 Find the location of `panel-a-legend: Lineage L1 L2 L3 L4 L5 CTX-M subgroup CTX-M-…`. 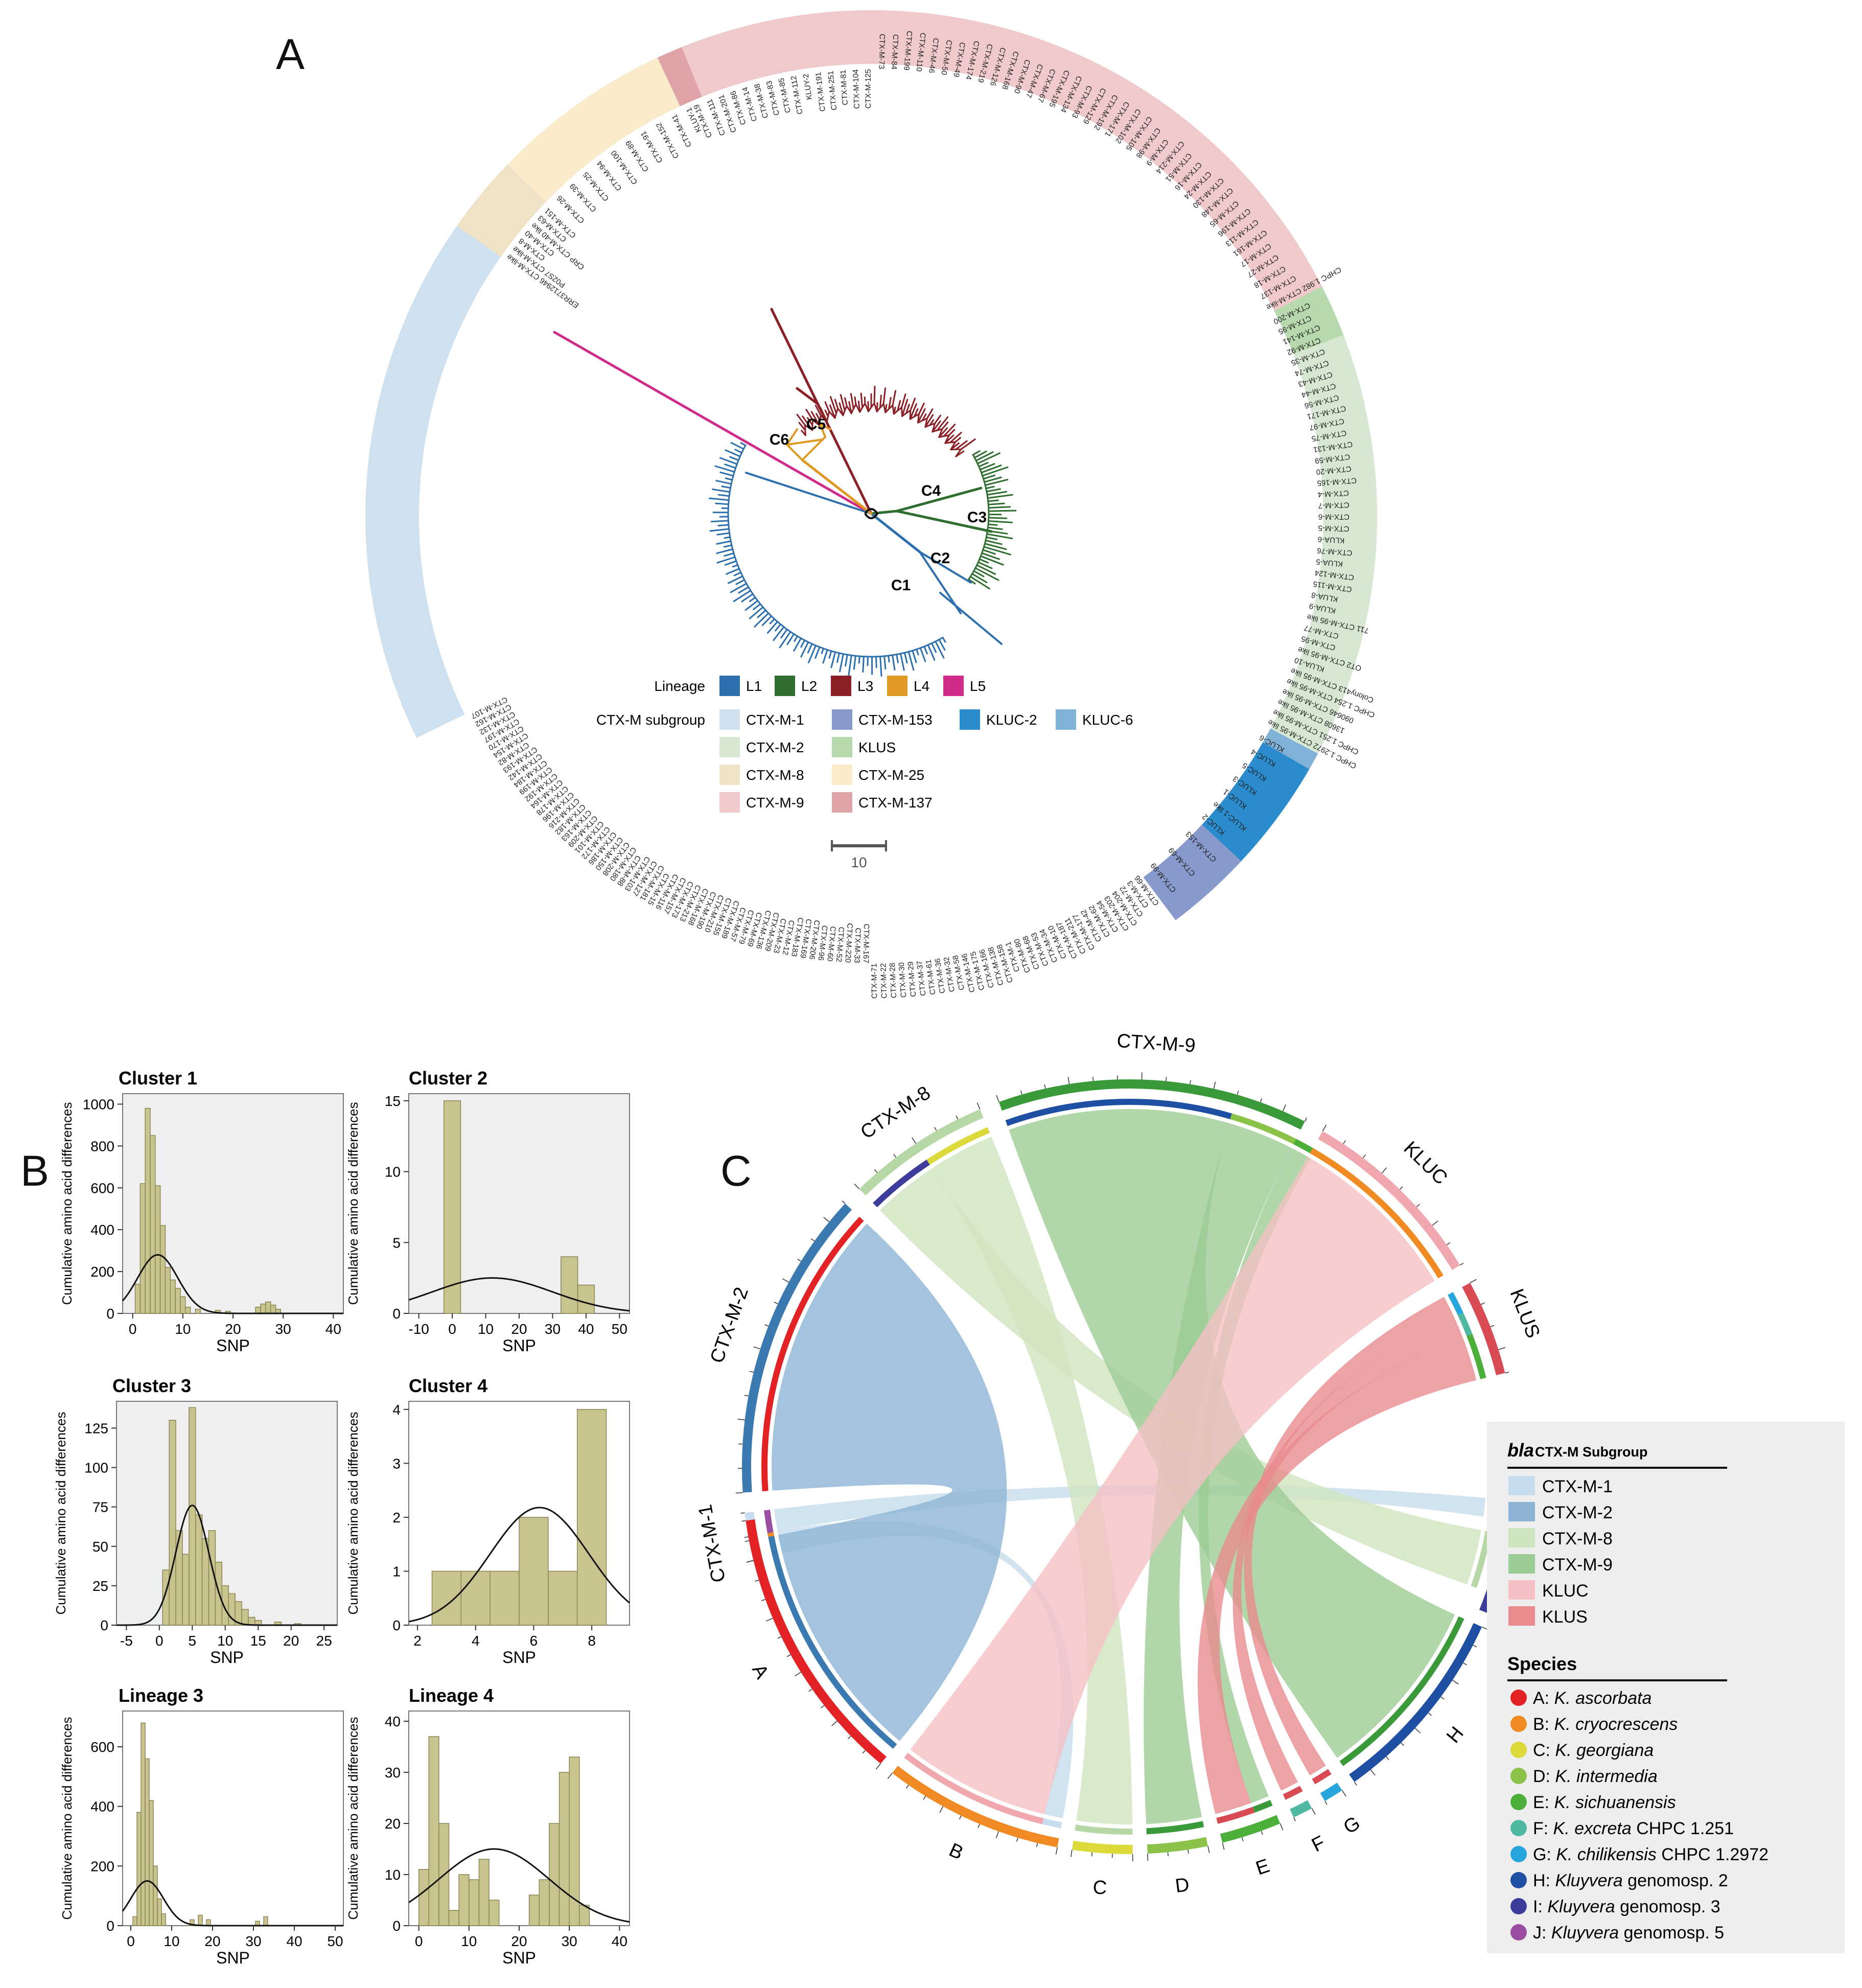

panel-a-legend: Lineage L1 L2 L3 L4 L5 CTX-M subgroup CTX-M-… is located at coordinates (865, 773).